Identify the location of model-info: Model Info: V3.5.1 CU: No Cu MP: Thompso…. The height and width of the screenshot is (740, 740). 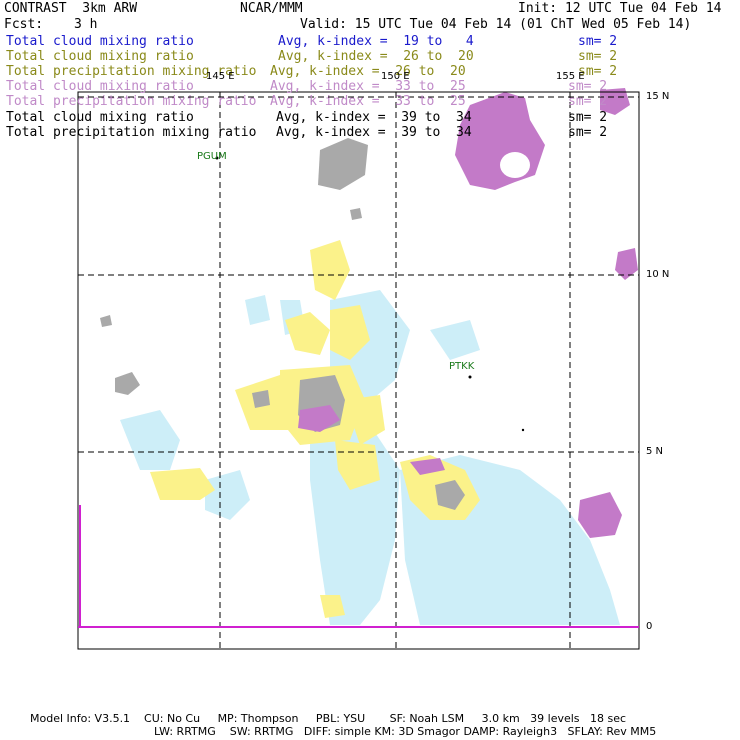
(328, 718).